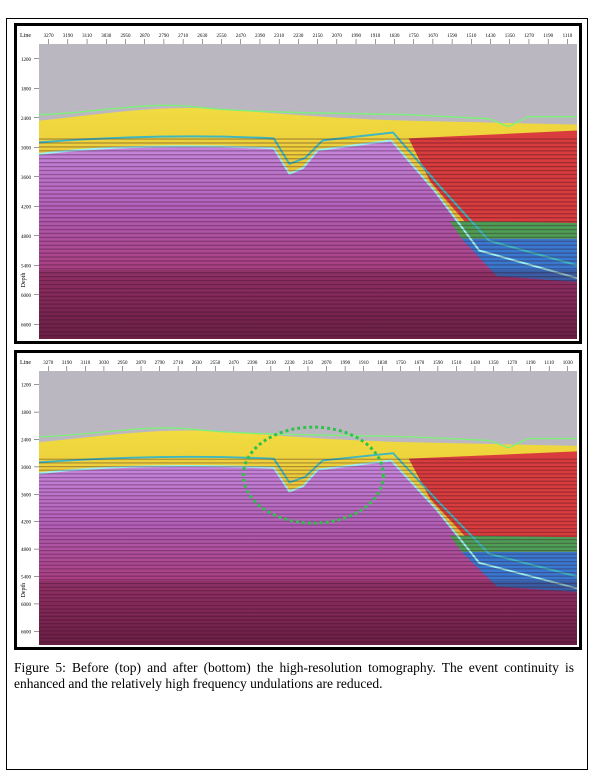 The image size is (595, 777). I want to click on x-tick-label: 1030, so click(568, 363).